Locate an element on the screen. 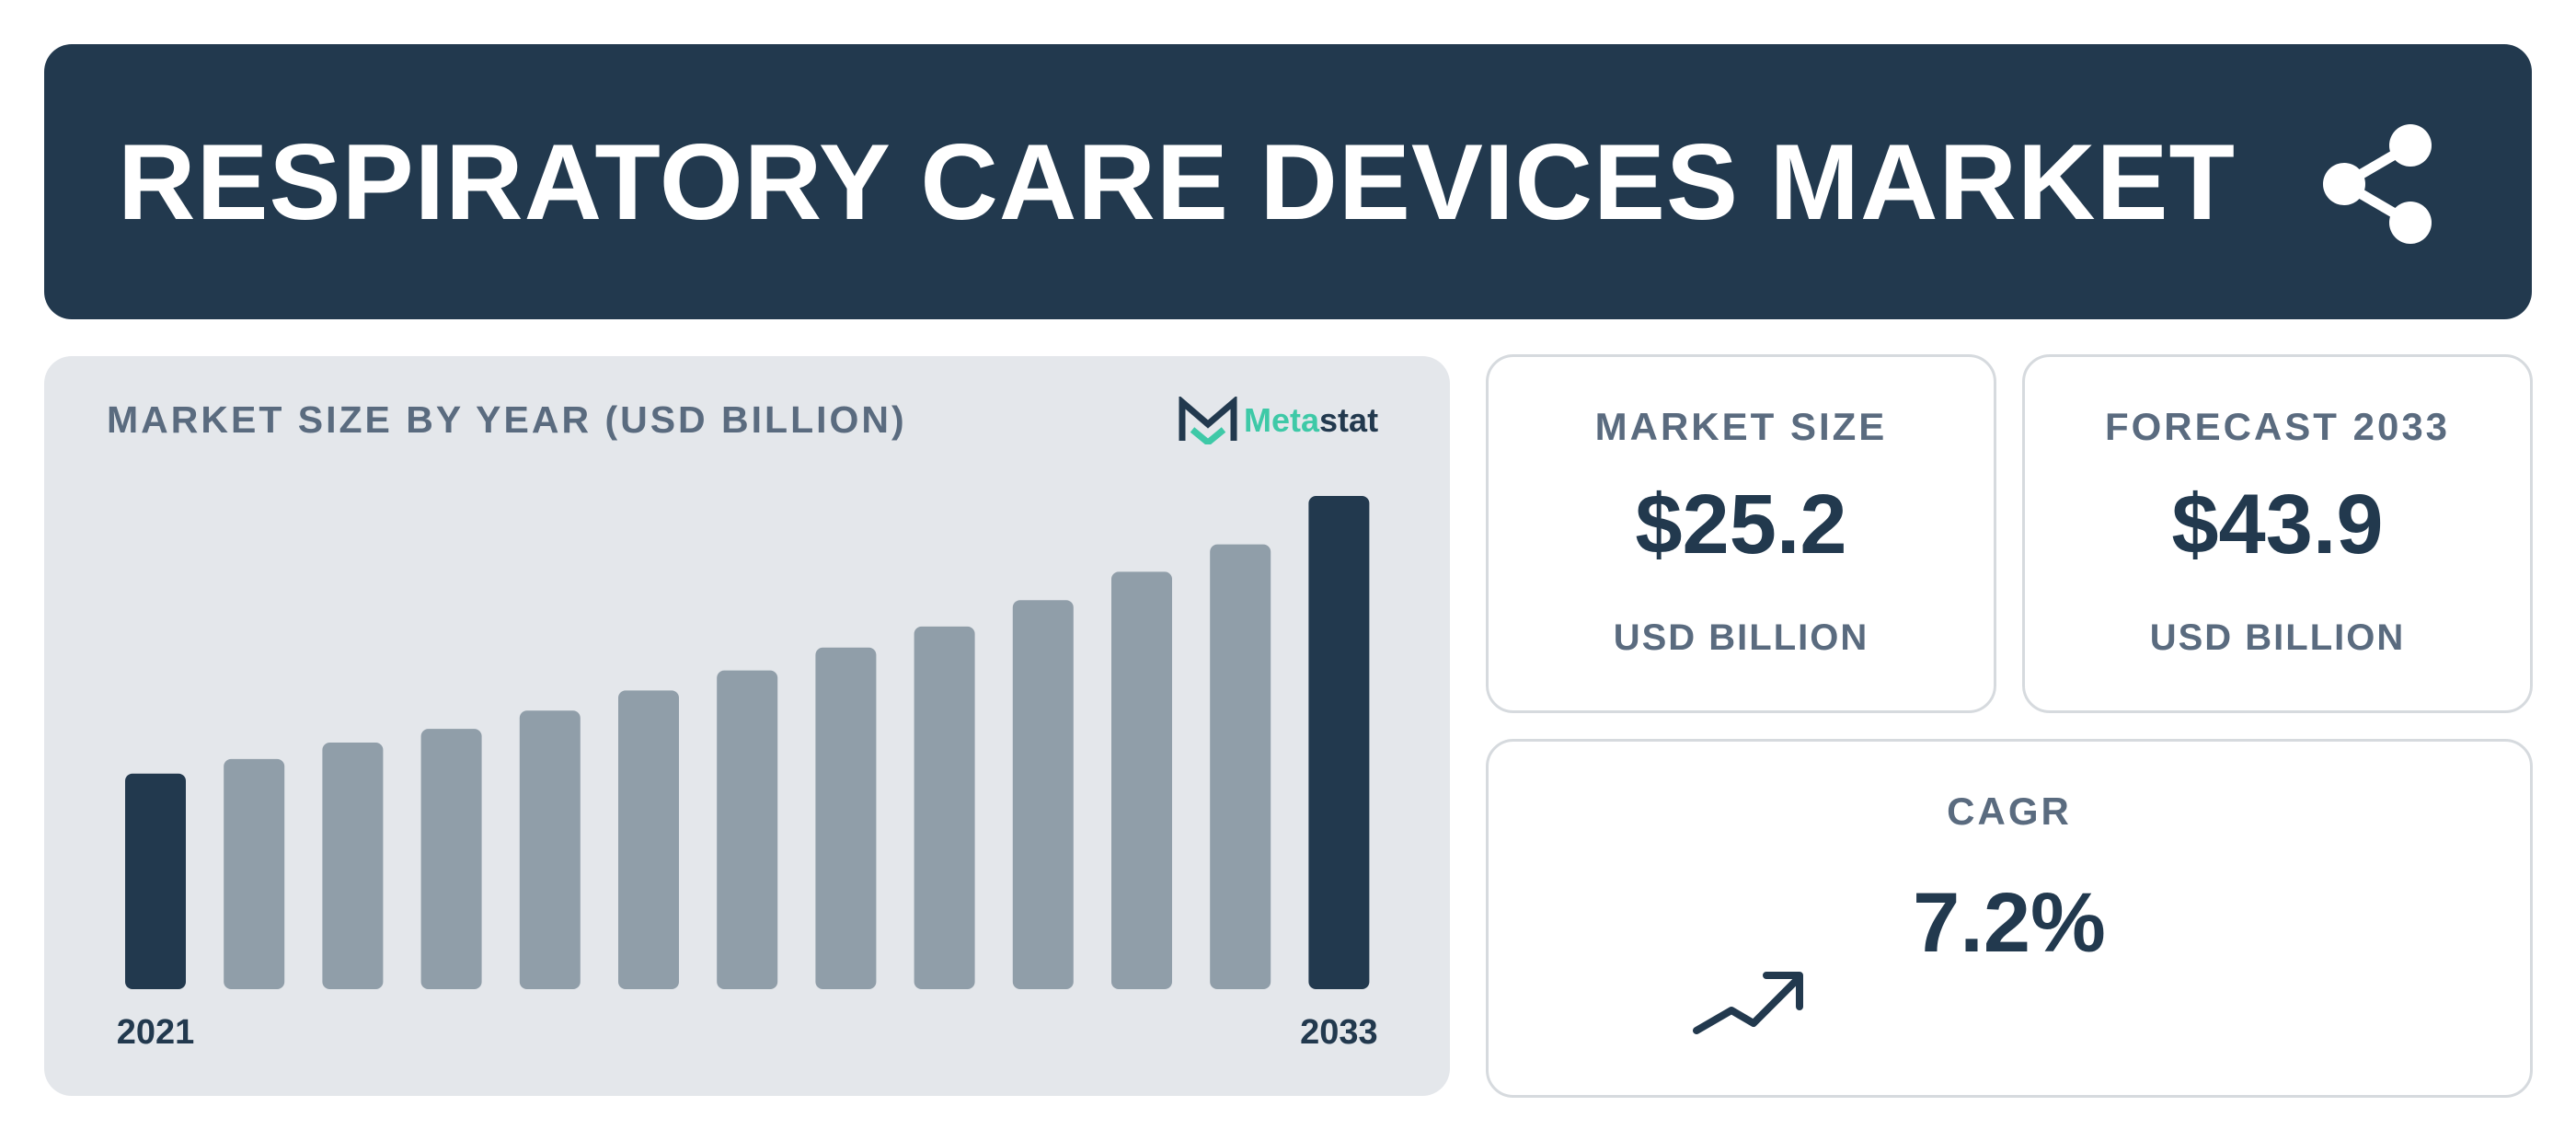 This screenshot has width=2576, height=1141. market-size-card: MARKET SIZE $25.2 USD BILLION is located at coordinates (1741, 533).